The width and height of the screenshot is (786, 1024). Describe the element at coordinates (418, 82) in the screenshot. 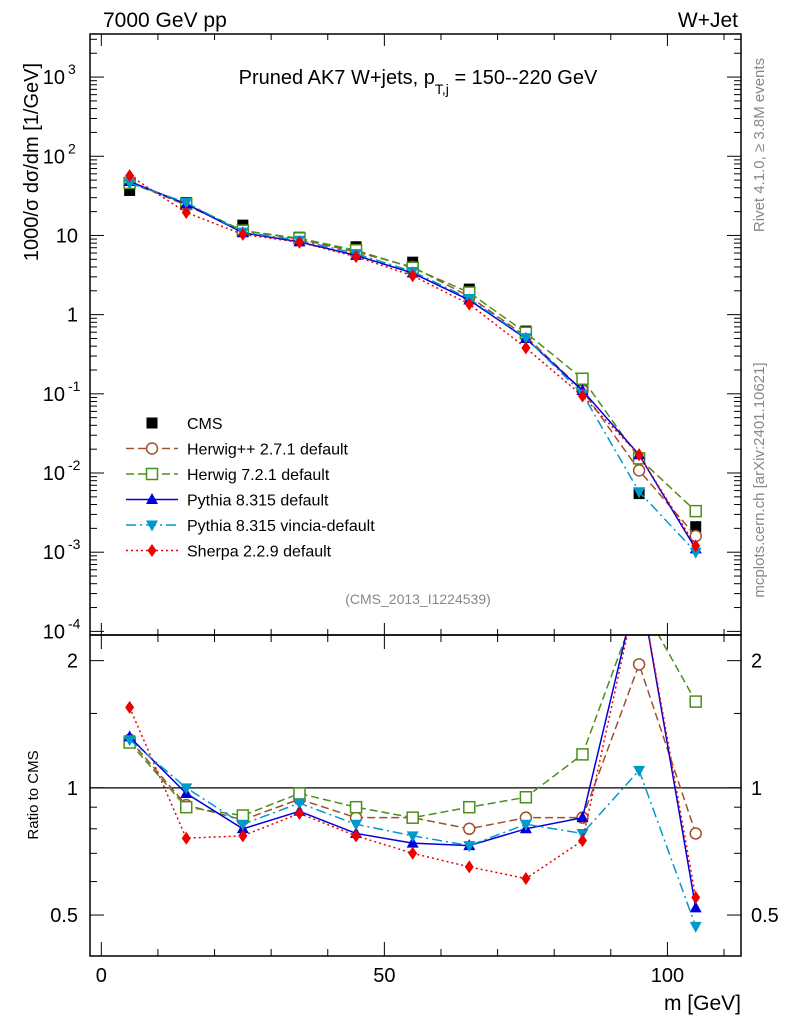

I see `plot-title: Pruned AK7 W+jets, pT,j = 150--220 GeV` at that location.